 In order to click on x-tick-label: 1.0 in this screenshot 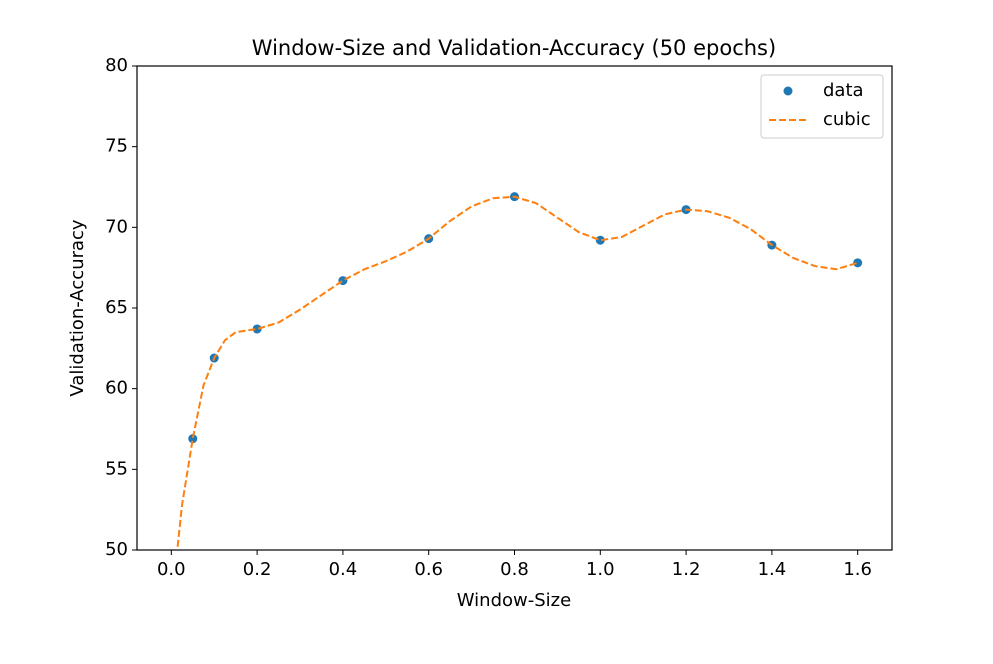, I will do `click(600, 569)`.